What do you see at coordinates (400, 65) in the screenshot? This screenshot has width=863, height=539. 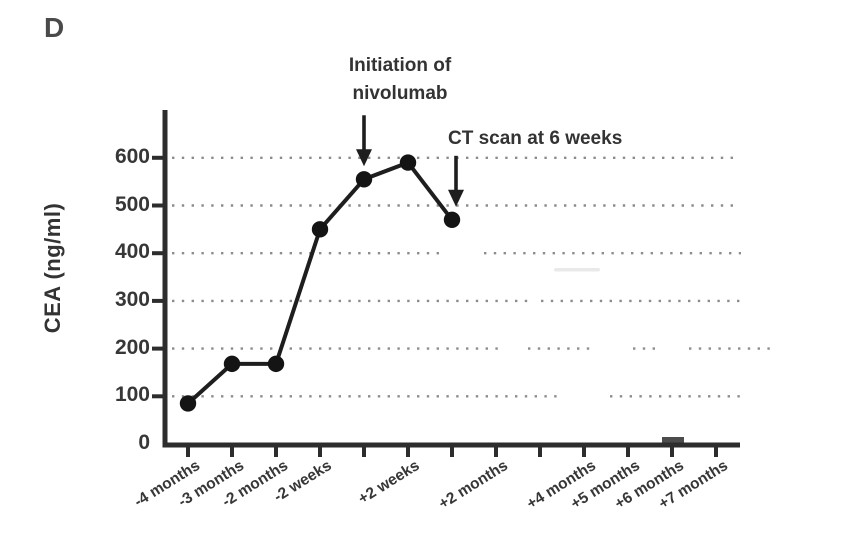 I see `annotation-text-line1: Initiation of` at bounding box center [400, 65].